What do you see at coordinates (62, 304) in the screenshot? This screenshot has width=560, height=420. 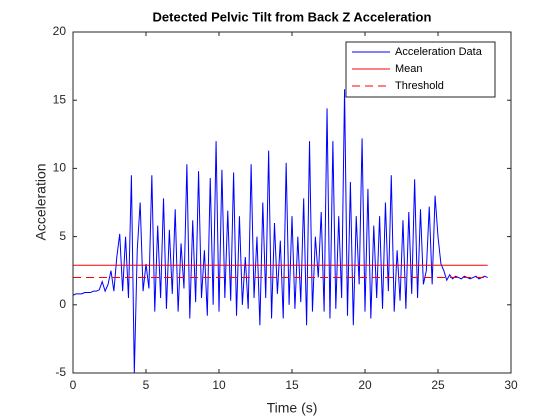 I see `y-tick-label: 0` at bounding box center [62, 304].